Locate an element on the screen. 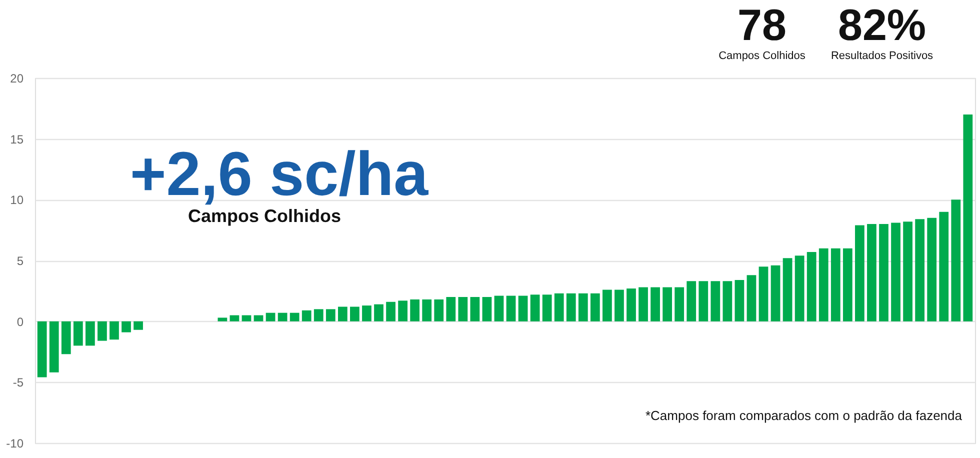 This screenshot has height=458, width=980. text: Resultados Positivos is located at coordinates (882, 56).